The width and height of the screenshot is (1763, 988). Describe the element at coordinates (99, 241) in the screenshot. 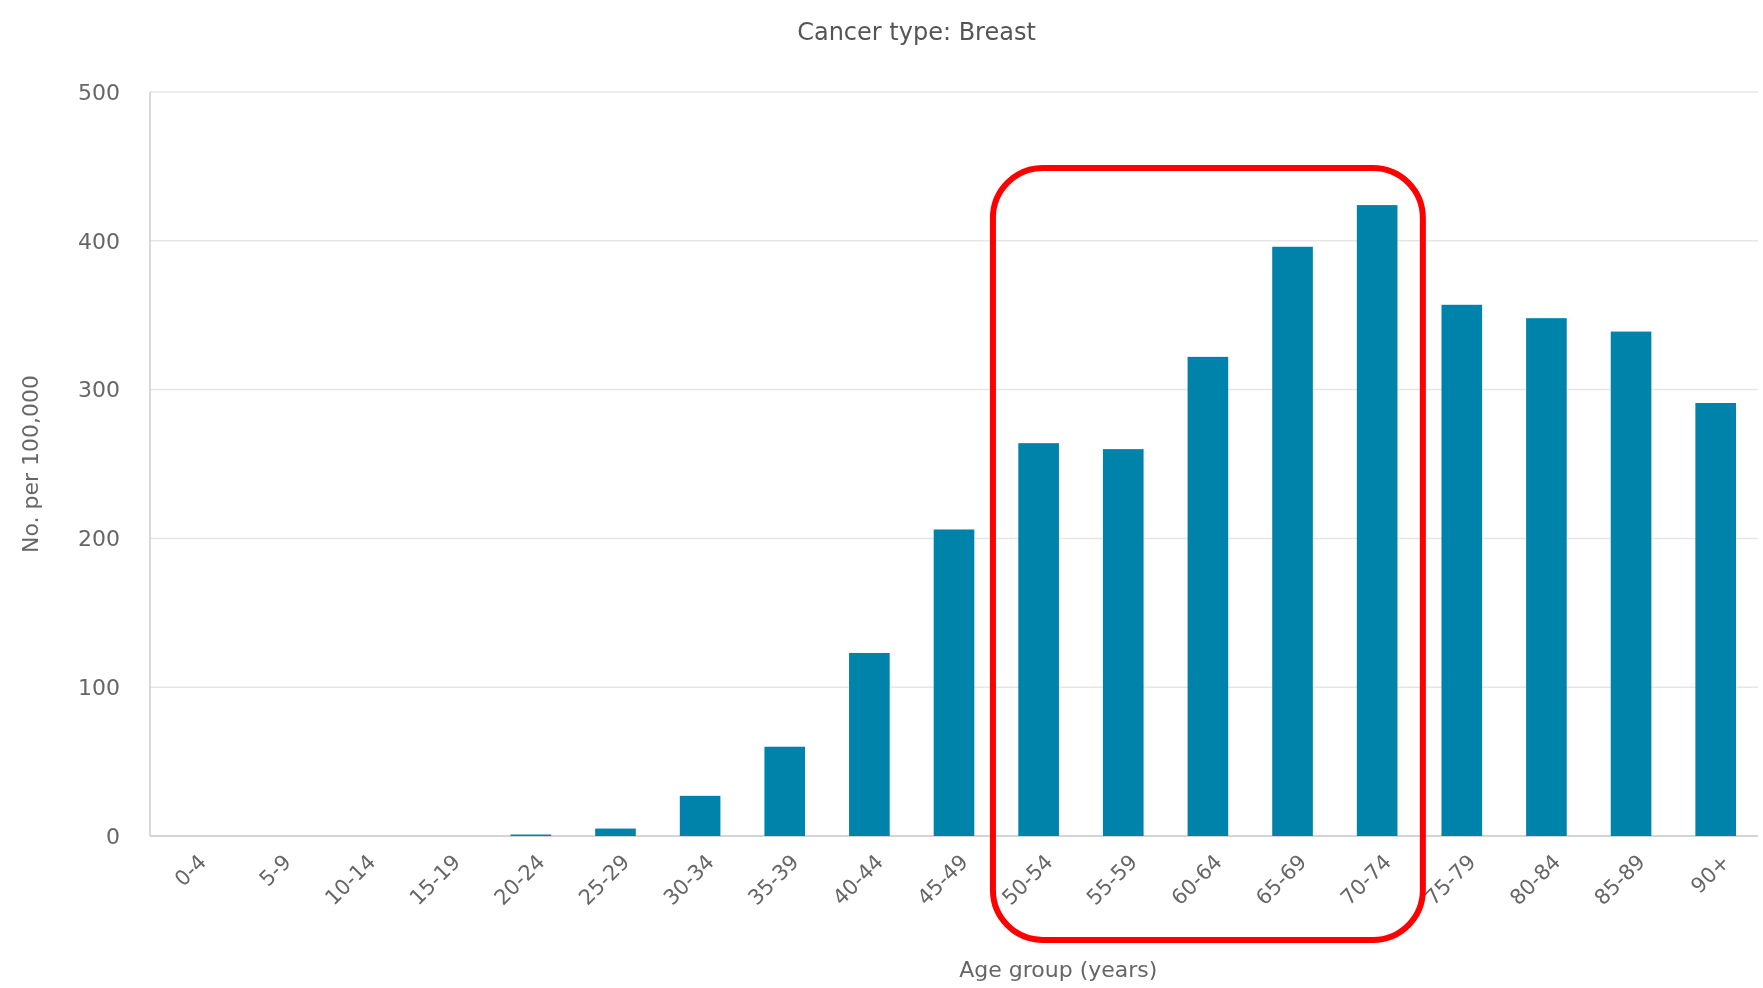

I see `y-tick-label: 400` at that location.